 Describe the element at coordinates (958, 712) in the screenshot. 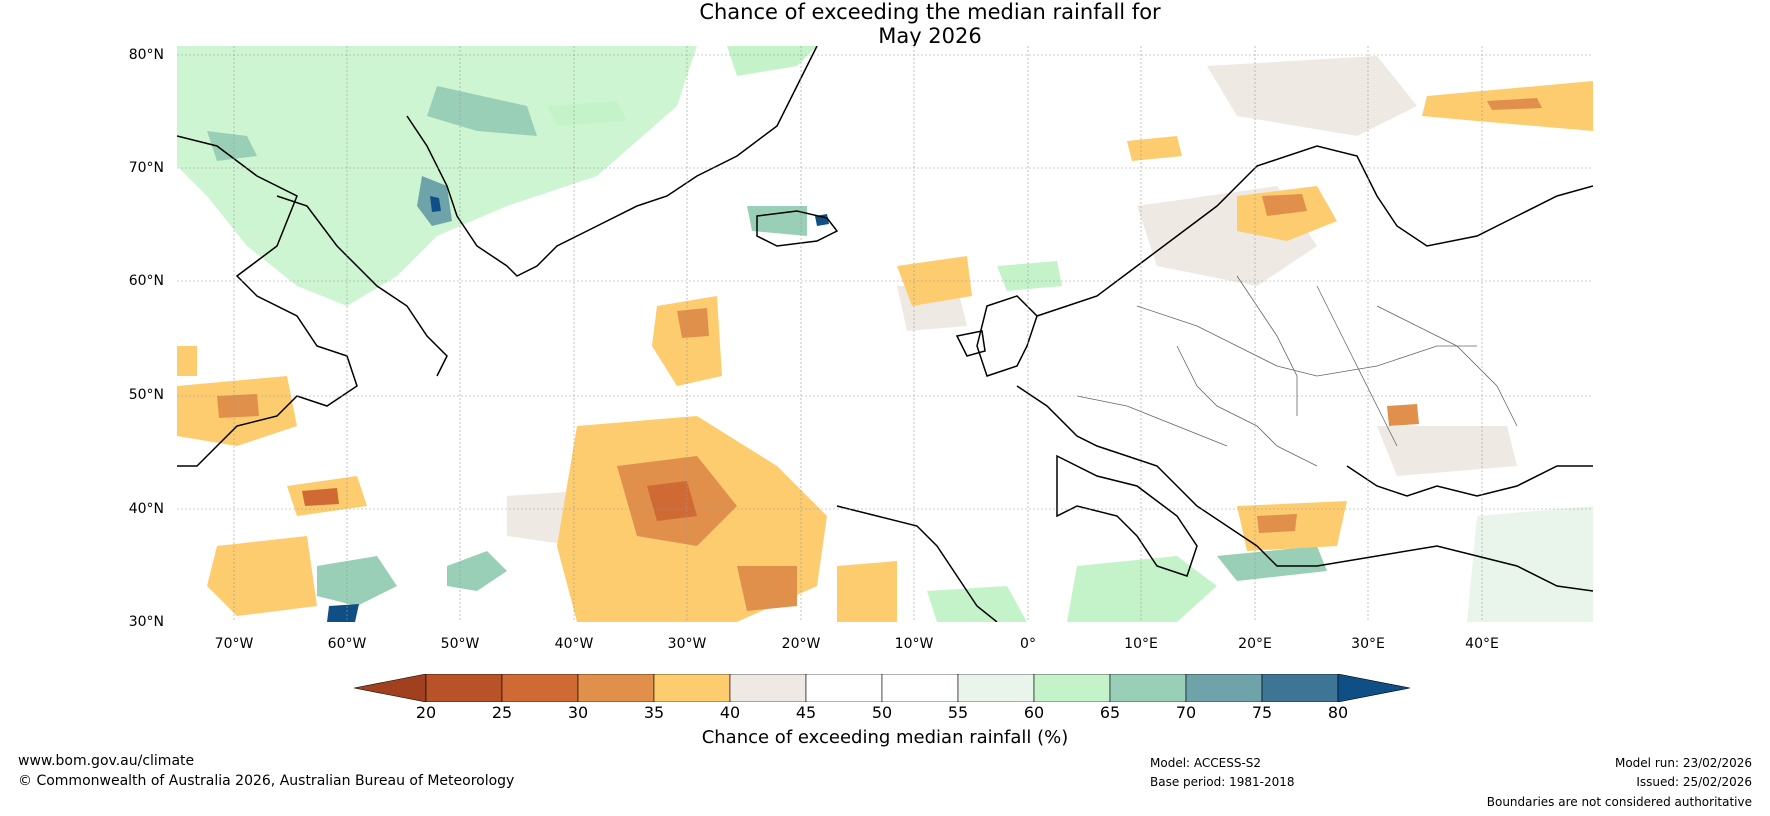

I see `colorbar-tick-55: 55` at that location.